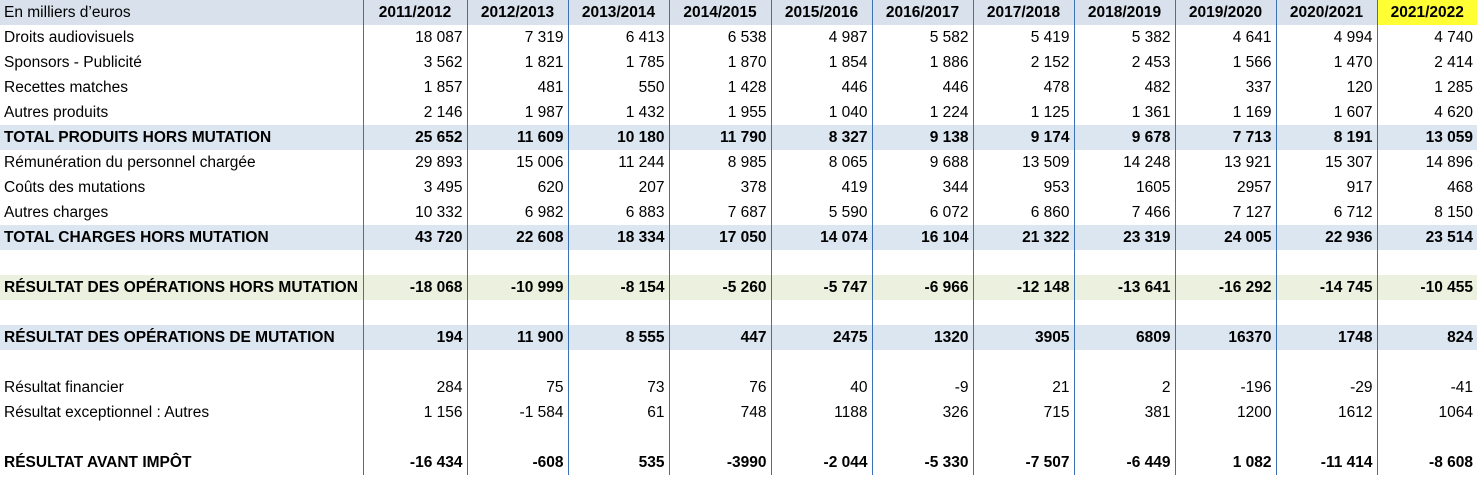  What do you see at coordinates (130, 162) in the screenshot?
I see `row-label: Rémunération du personnel chargée` at bounding box center [130, 162].